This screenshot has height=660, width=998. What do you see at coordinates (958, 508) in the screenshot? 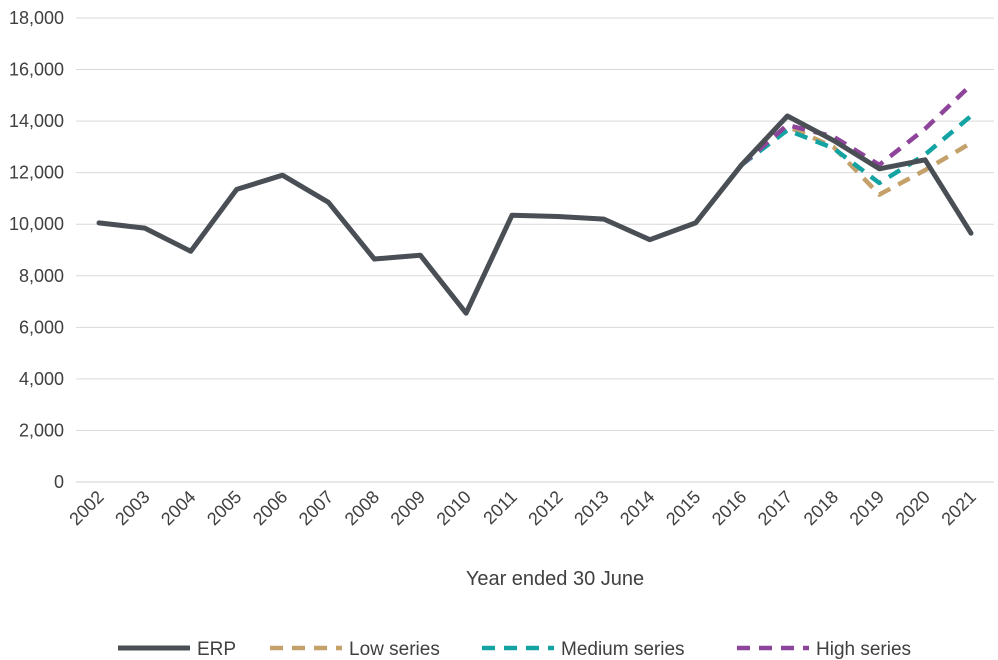
I see `x-tick-label: 2021` at bounding box center [958, 508].